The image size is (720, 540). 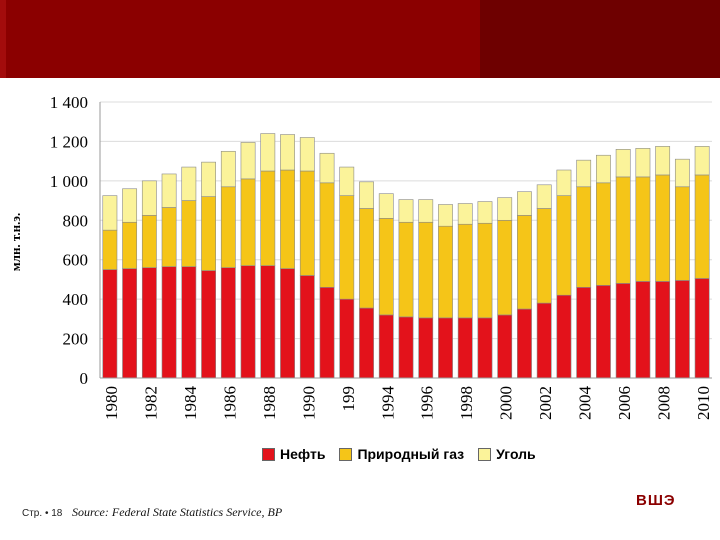 What do you see at coordinates (189, 183) in the screenshot?
I see `bar-coal-1984` at bounding box center [189, 183].